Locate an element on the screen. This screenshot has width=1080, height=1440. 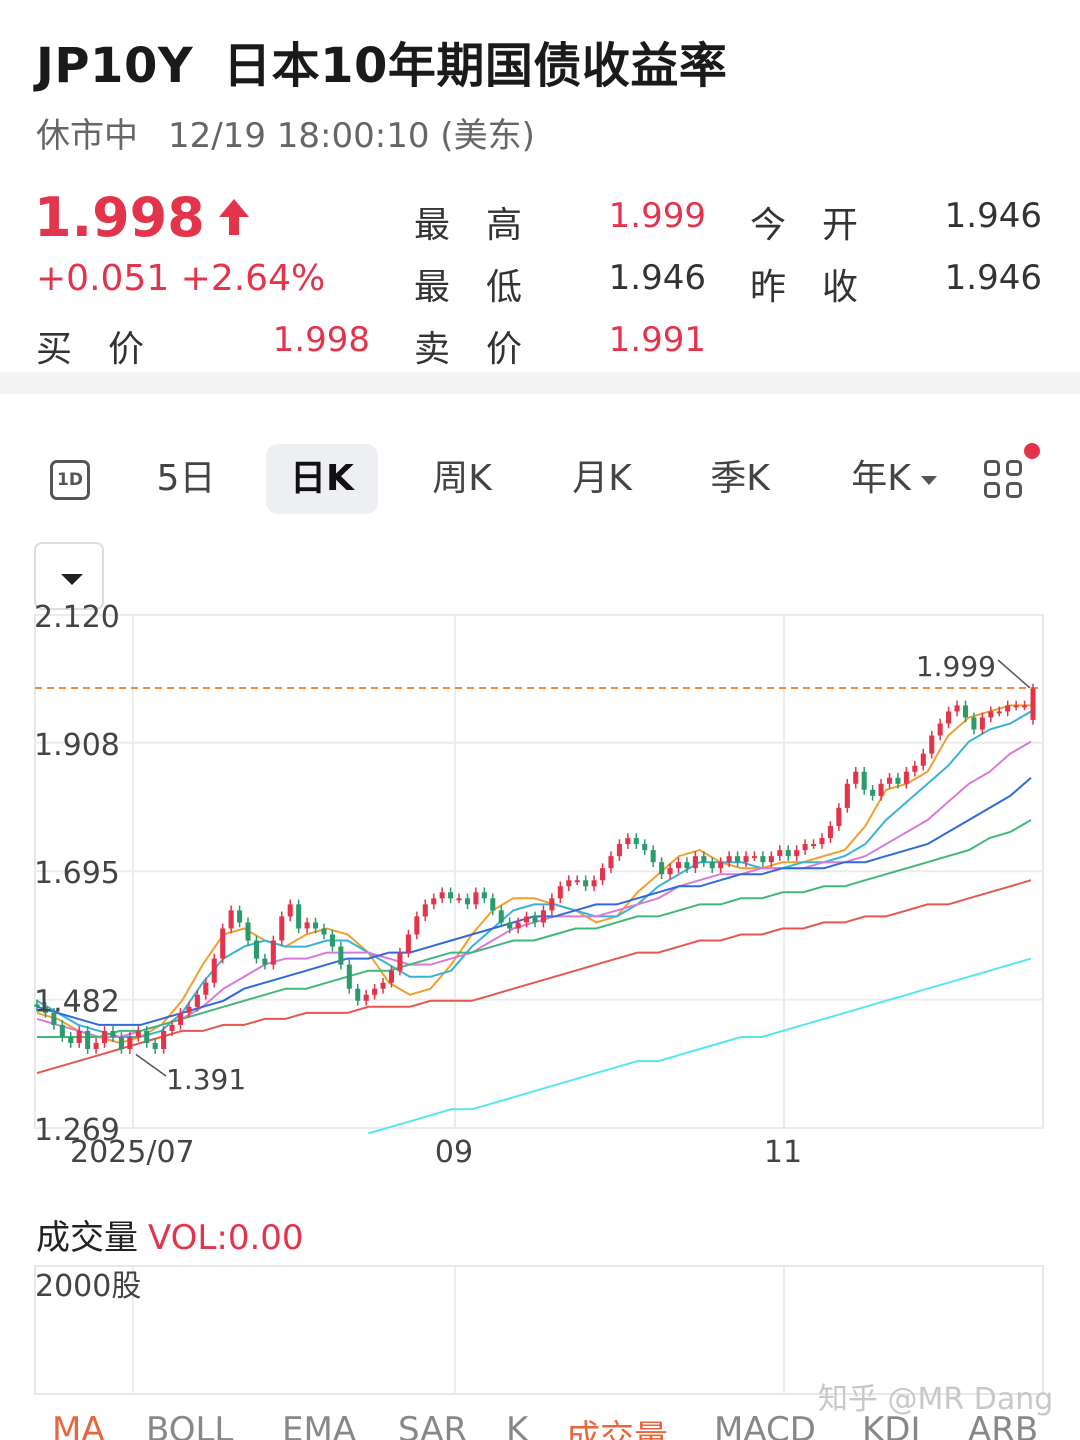
tab-boll: BOLL is located at coordinates (190, 1425).